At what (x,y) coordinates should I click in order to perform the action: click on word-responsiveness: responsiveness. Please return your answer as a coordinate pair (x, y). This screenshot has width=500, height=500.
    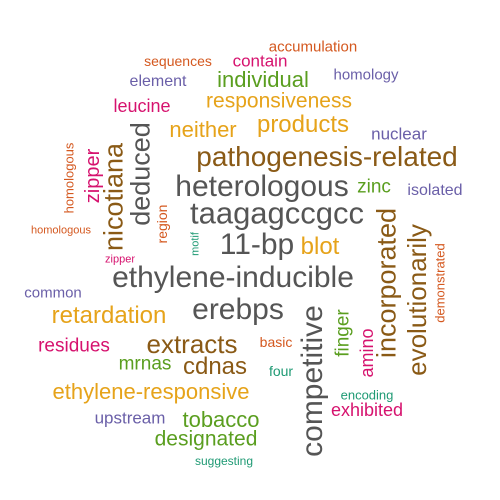
    Looking at the image, I should click on (279, 101).